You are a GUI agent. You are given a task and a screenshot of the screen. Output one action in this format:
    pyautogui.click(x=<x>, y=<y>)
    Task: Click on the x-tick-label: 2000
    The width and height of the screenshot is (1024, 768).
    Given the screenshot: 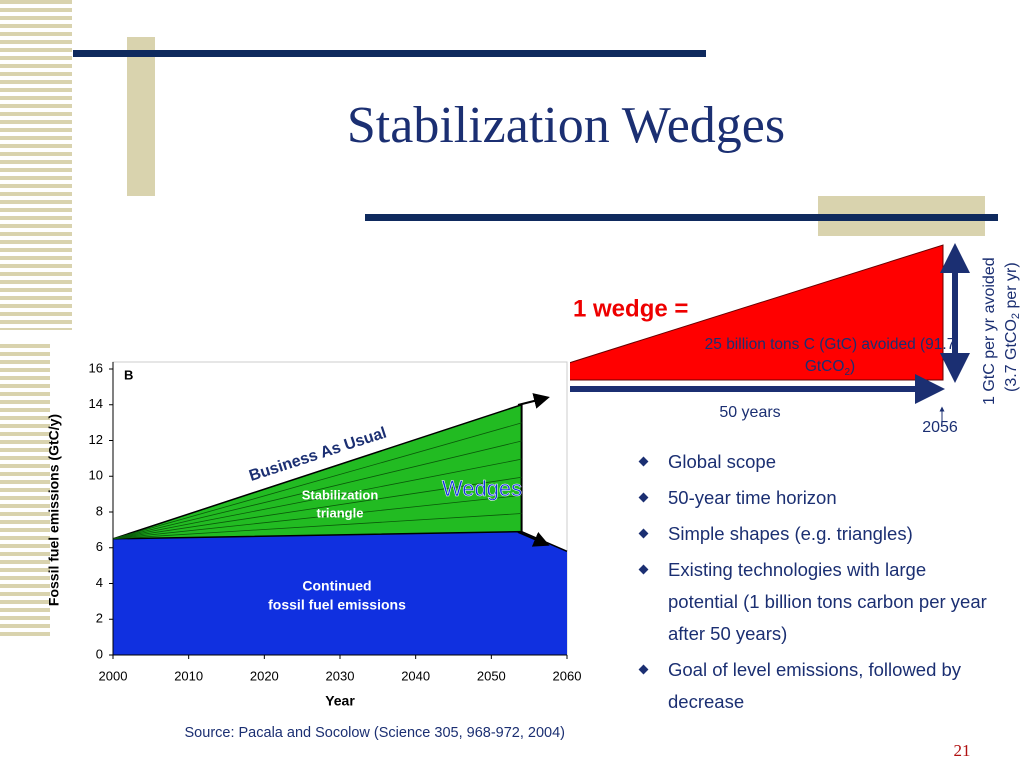 What is the action you would take?
    pyautogui.click(x=113, y=675)
    